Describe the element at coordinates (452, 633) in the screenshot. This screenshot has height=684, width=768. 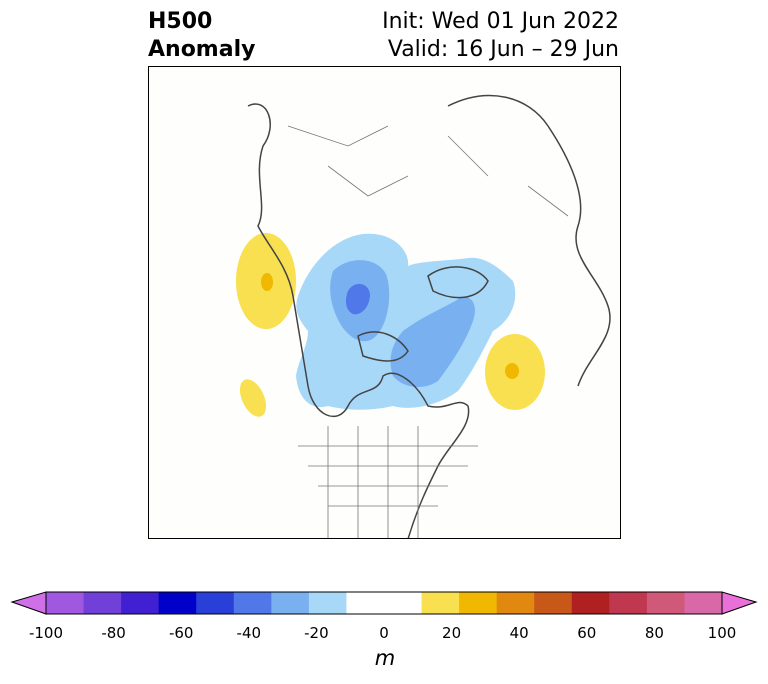
I see `colorbar-tick-label: 20` at that location.